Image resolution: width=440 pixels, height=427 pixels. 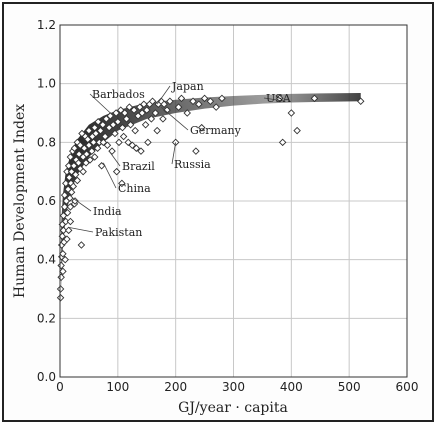 I want to click on x-axis-title: GJ/year · capita, so click(x=233, y=408).